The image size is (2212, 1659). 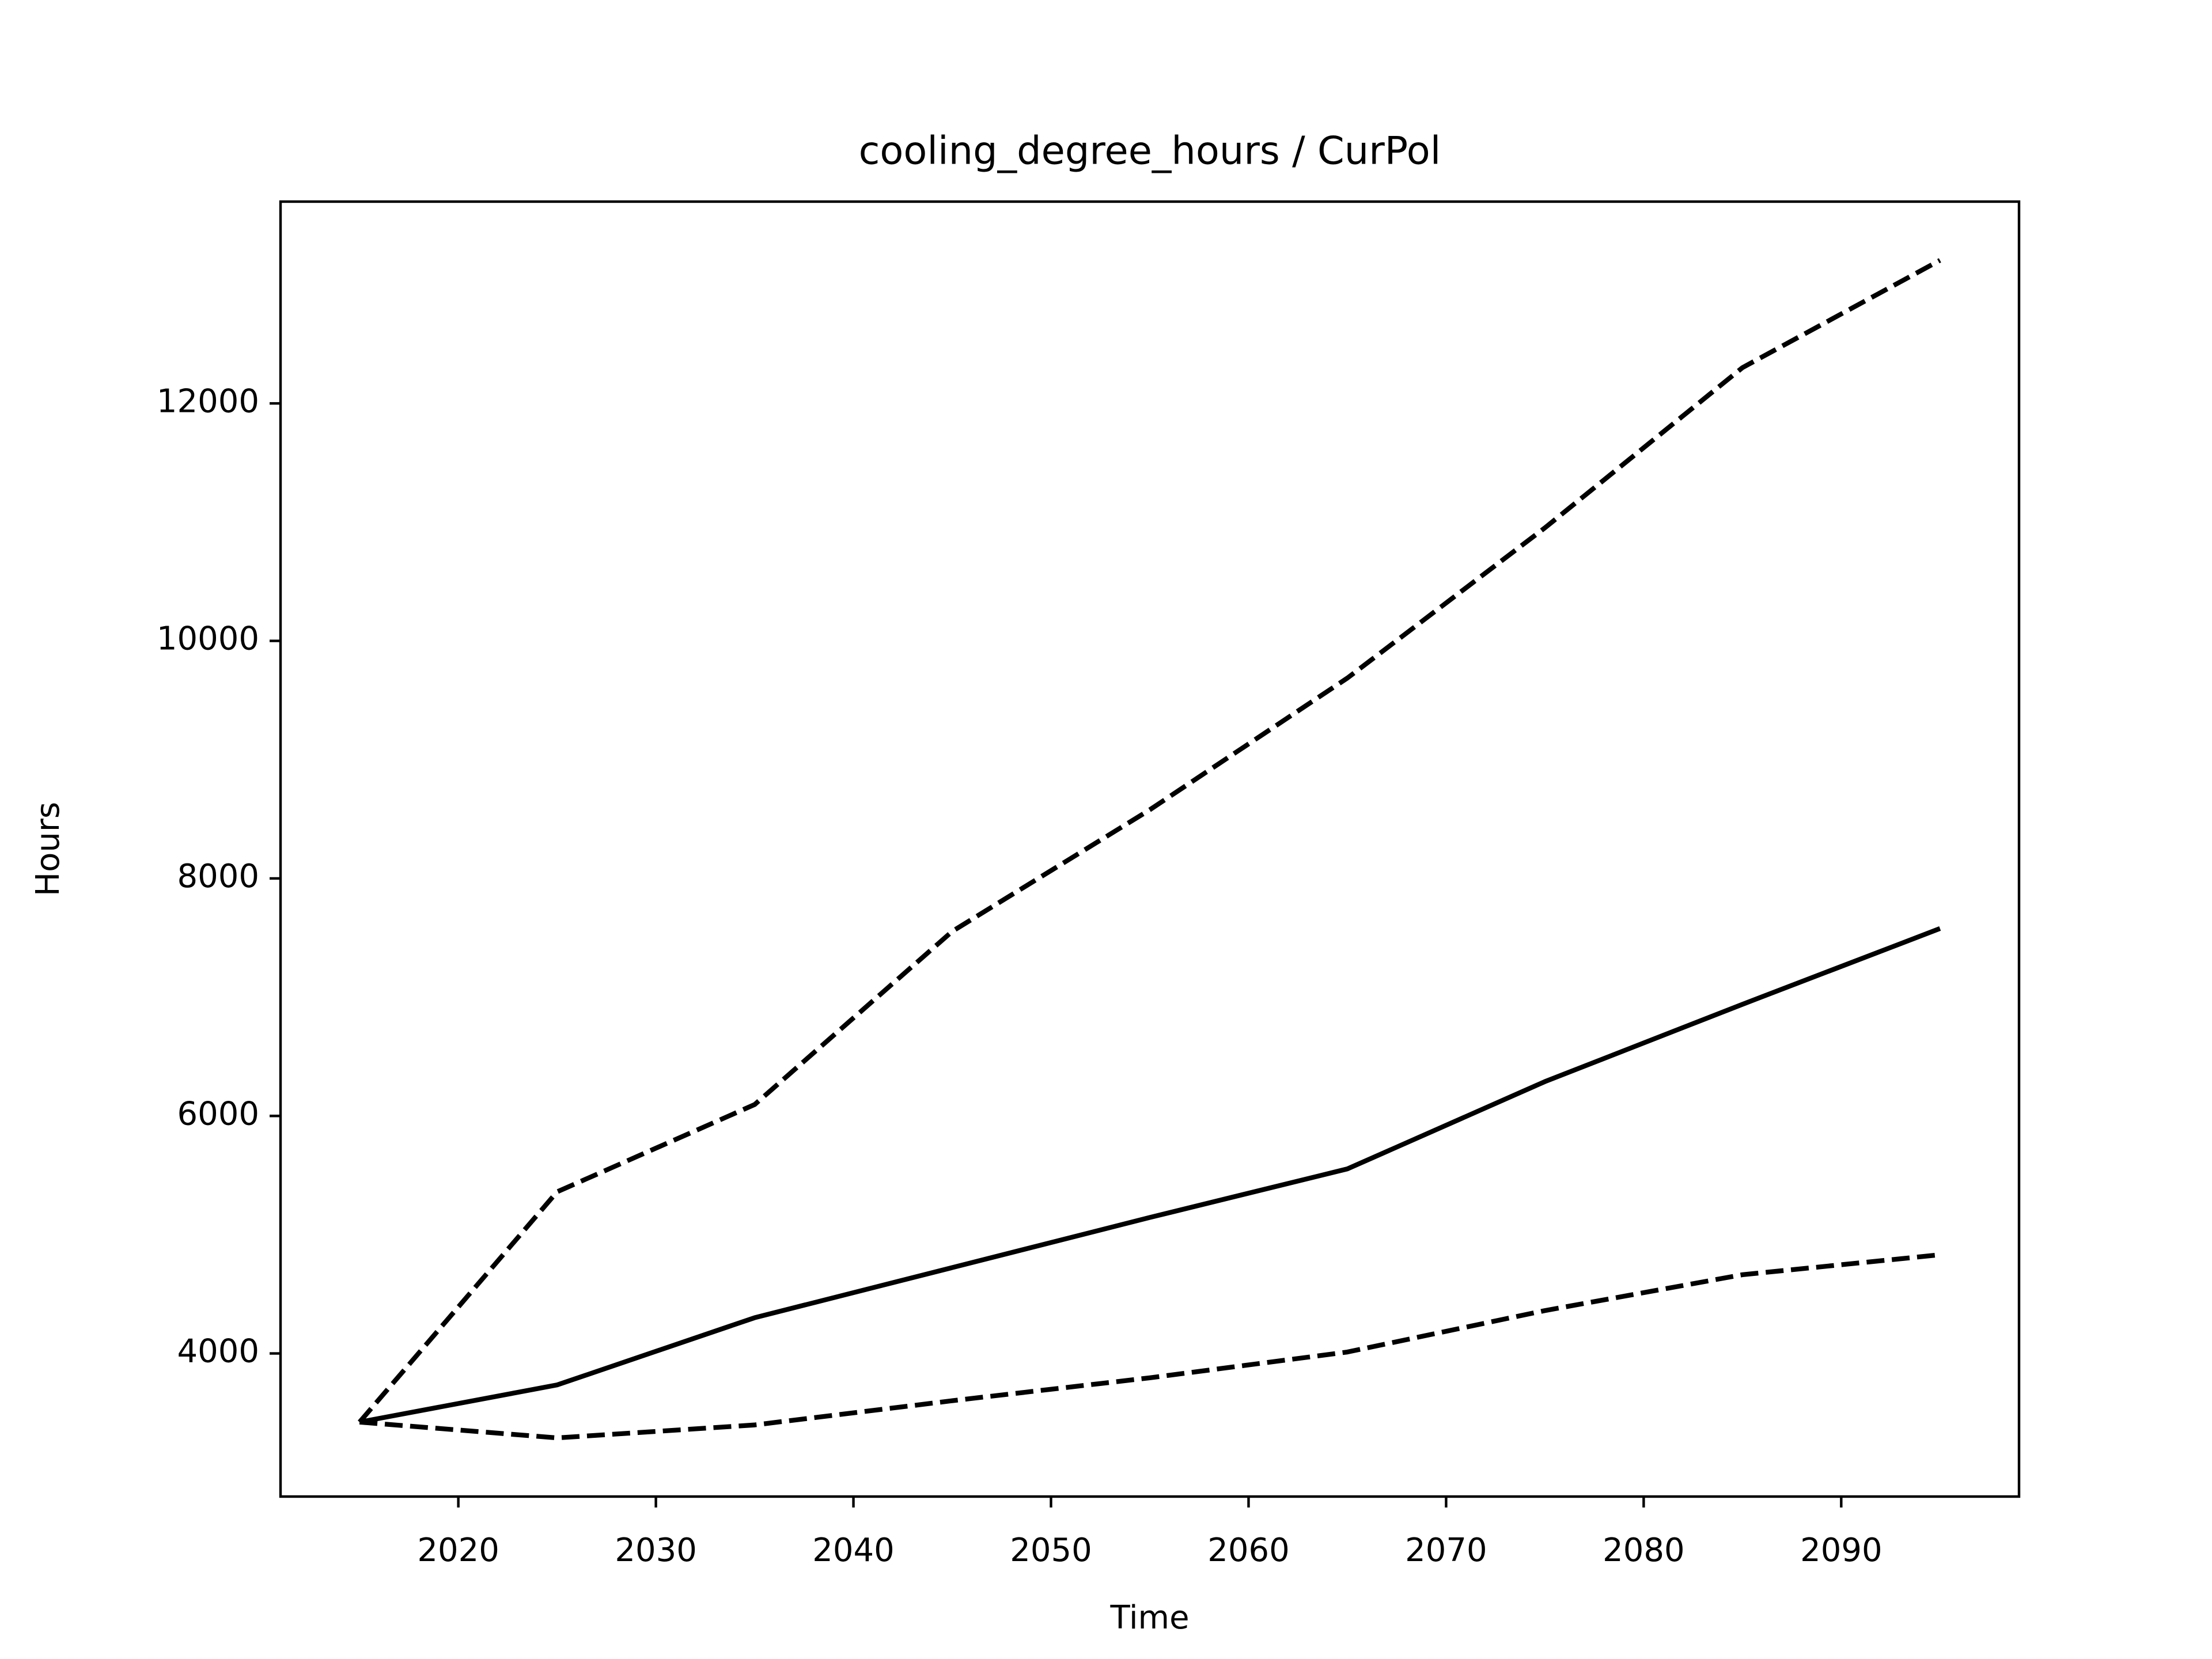 I want to click on y-tick-label: 8000, so click(x=218, y=876).